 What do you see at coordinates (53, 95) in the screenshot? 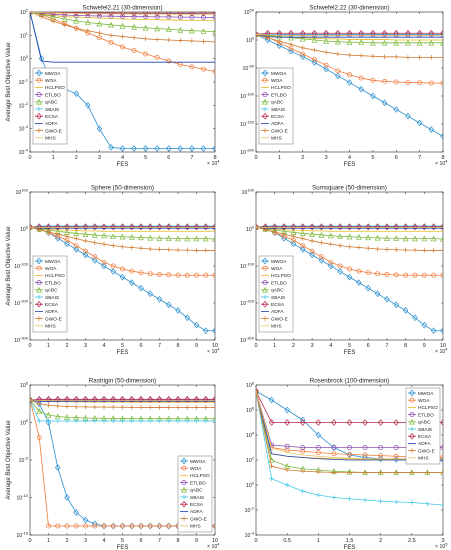
I see `legend-label: ETLBO` at bounding box center [53, 95].